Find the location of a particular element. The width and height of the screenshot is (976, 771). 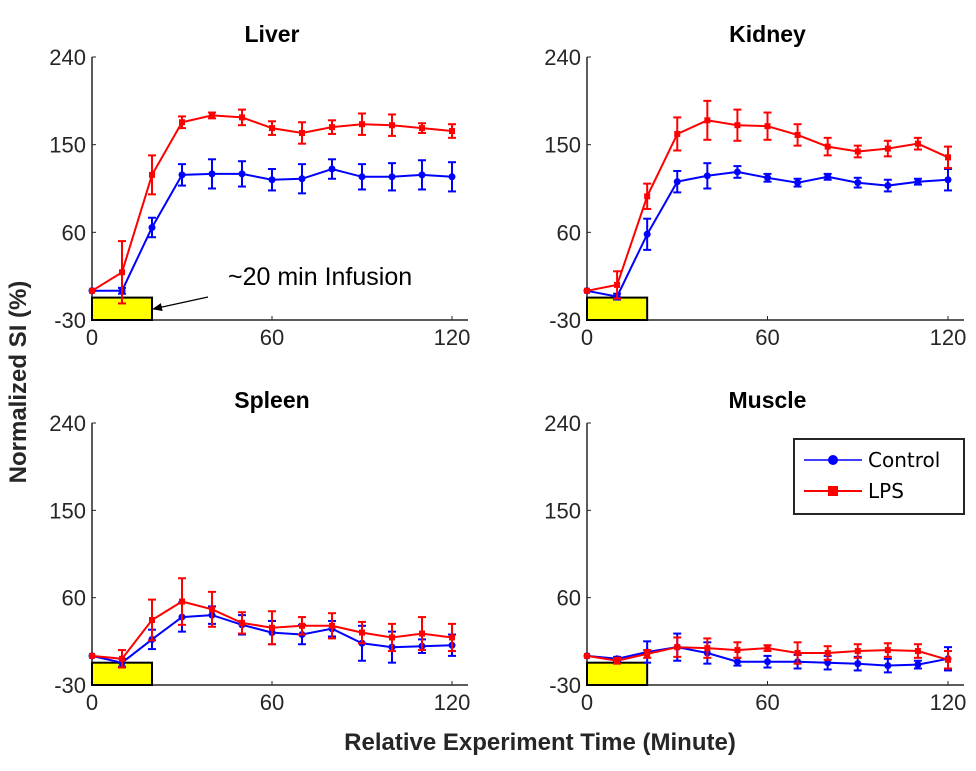

series-line-control is located at coordinates (767, 234).